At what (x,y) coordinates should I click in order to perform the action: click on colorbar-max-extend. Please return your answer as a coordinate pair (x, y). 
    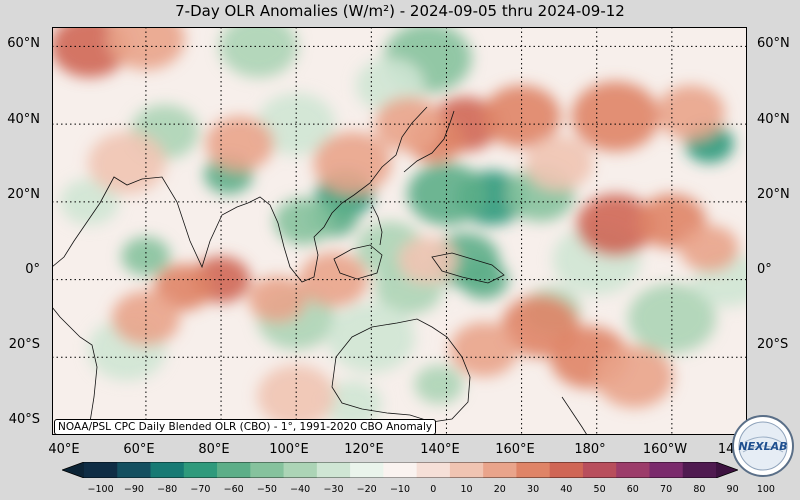
    Looking at the image, I should click on (727, 470).